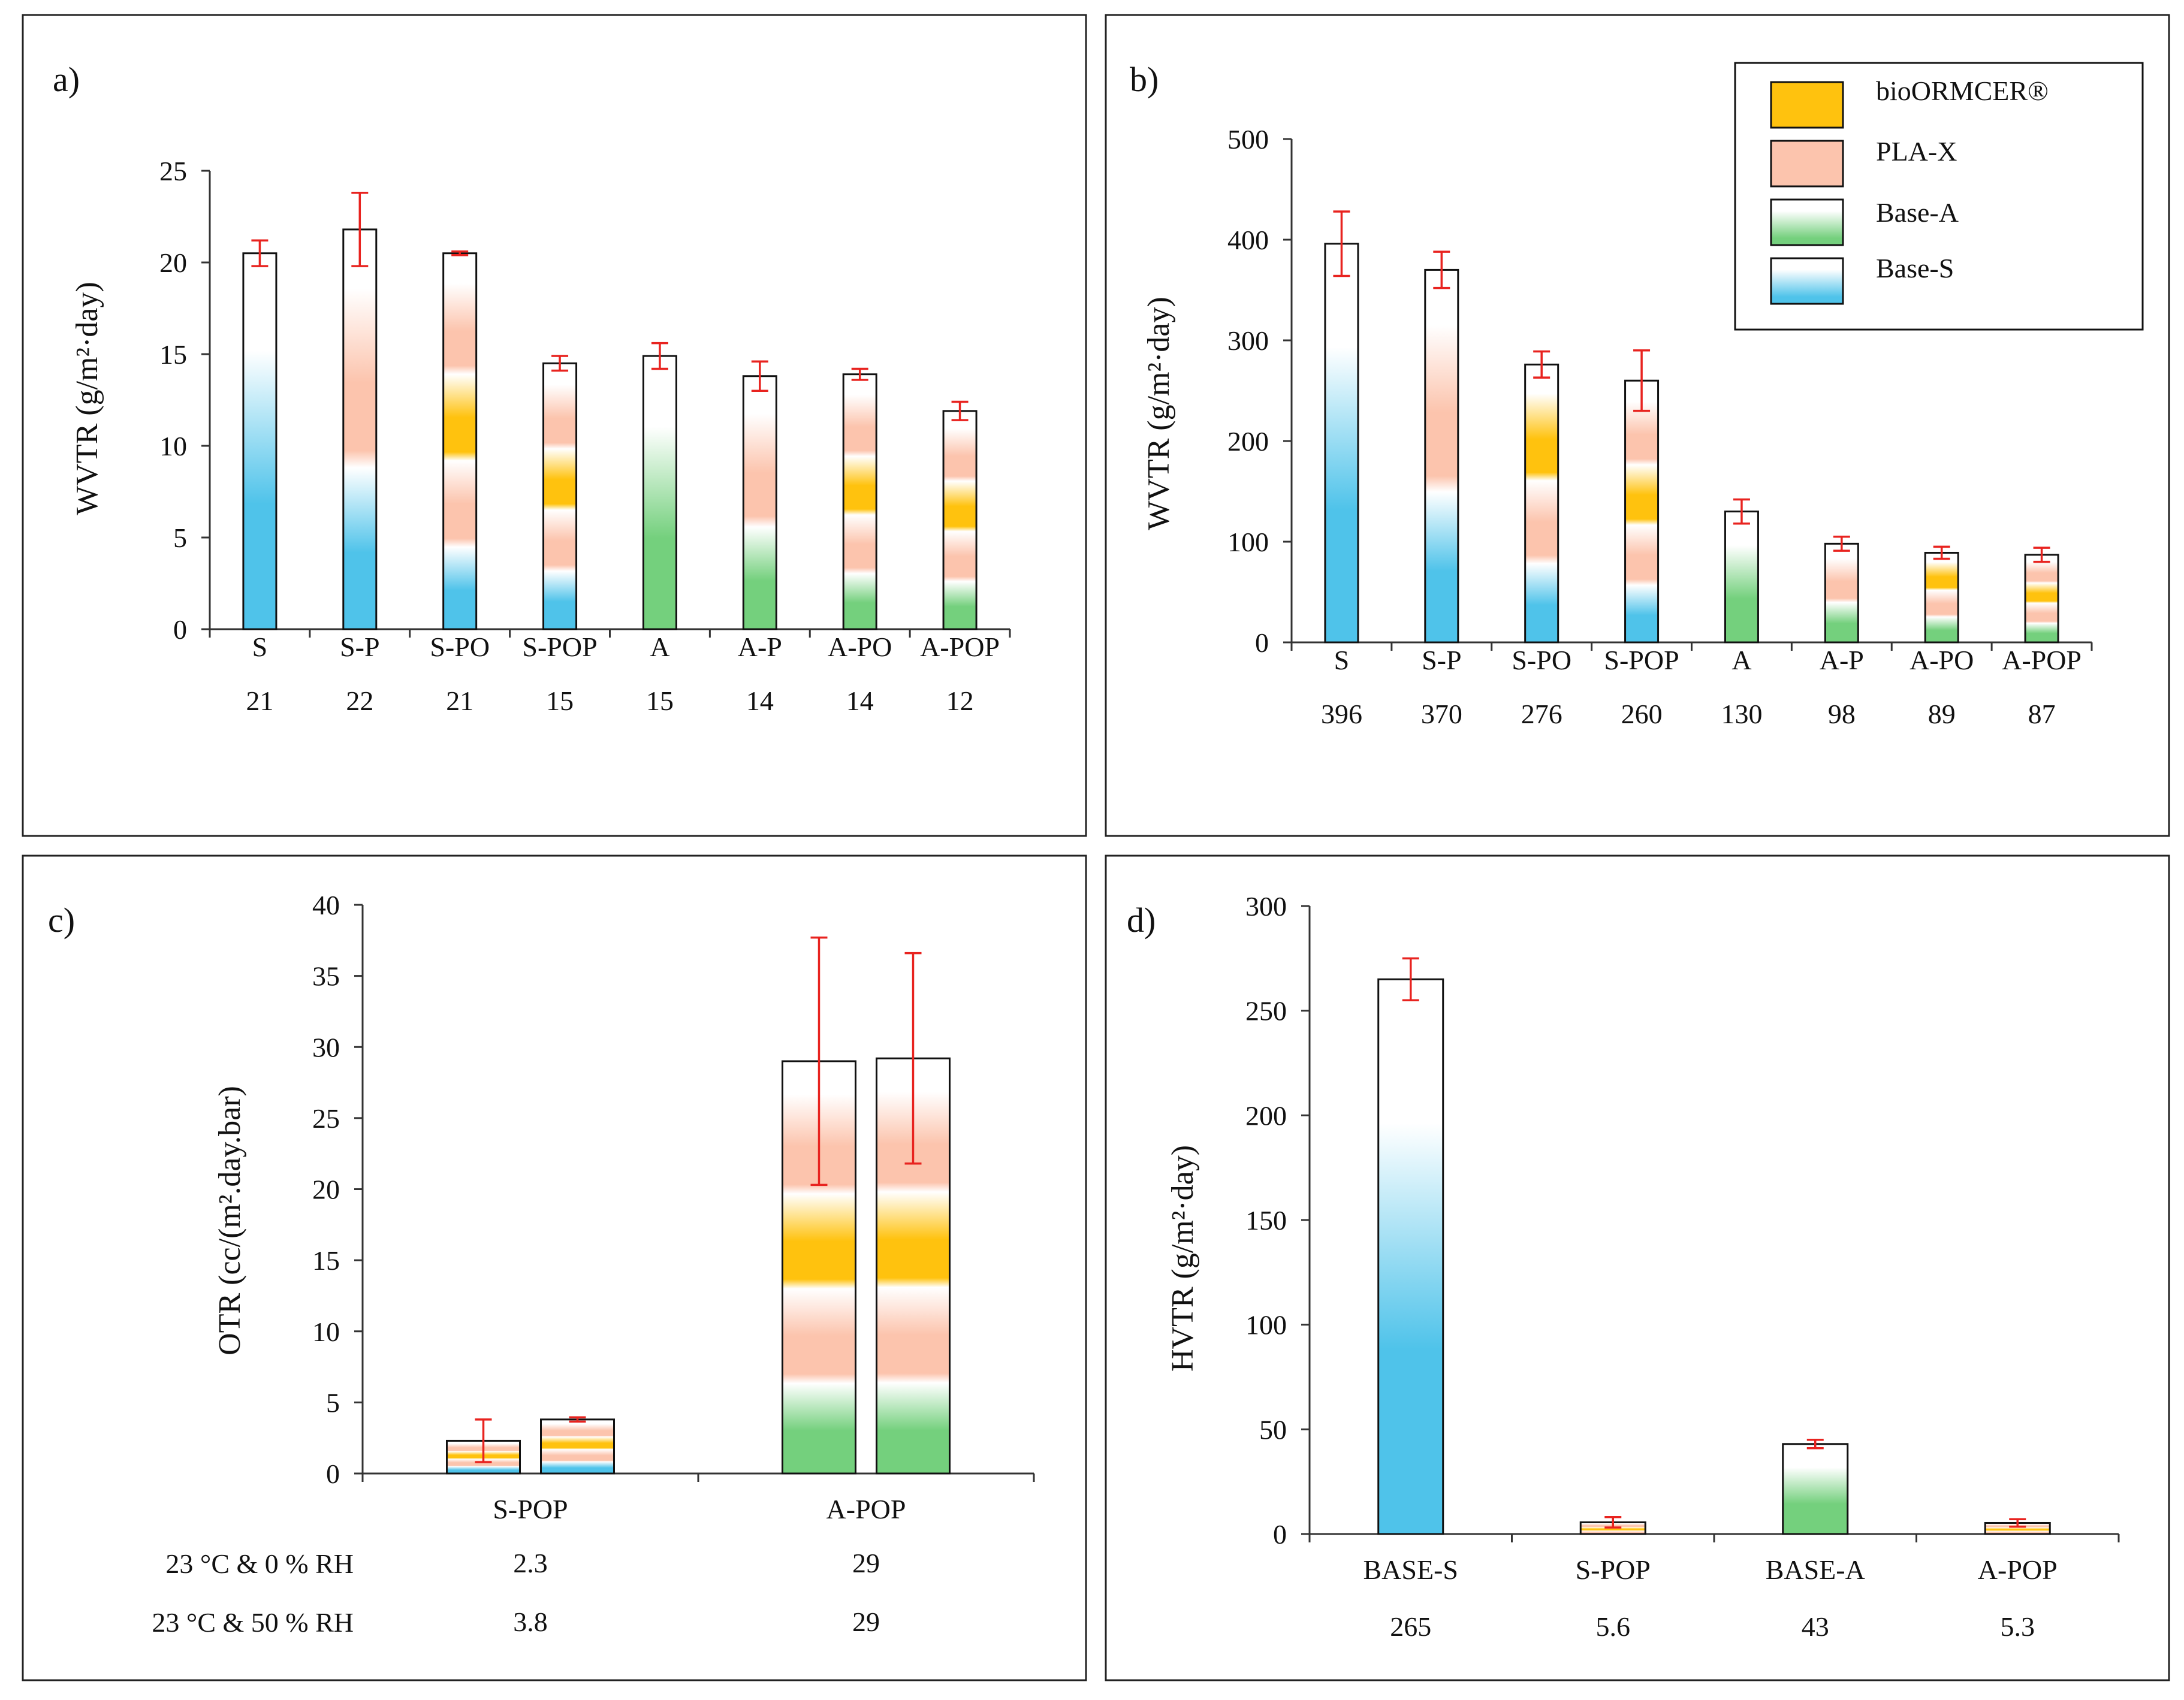  I want to click on chart-d-ytick-label: 300, so click(1266, 907).